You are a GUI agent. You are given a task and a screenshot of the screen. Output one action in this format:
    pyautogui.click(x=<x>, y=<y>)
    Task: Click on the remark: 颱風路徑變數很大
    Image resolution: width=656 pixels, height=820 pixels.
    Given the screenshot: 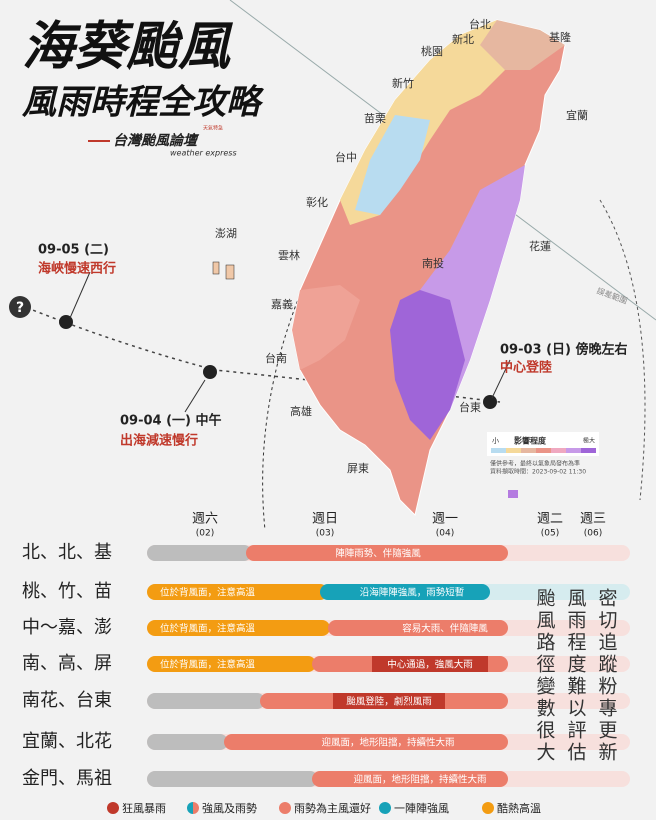 What is the action you would take?
    pyautogui.click(x=545, y=676)
    